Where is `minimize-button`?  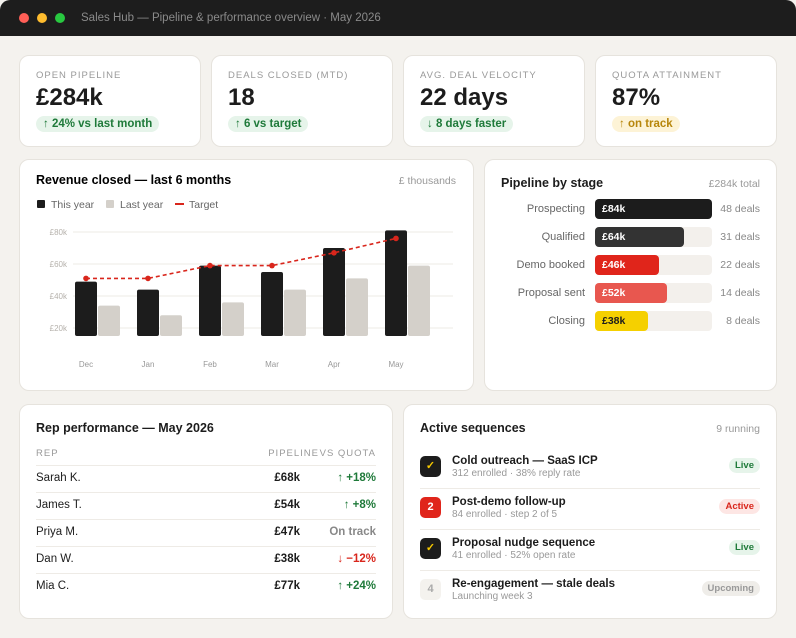 minimize-button is located at coordinates (42, 18).